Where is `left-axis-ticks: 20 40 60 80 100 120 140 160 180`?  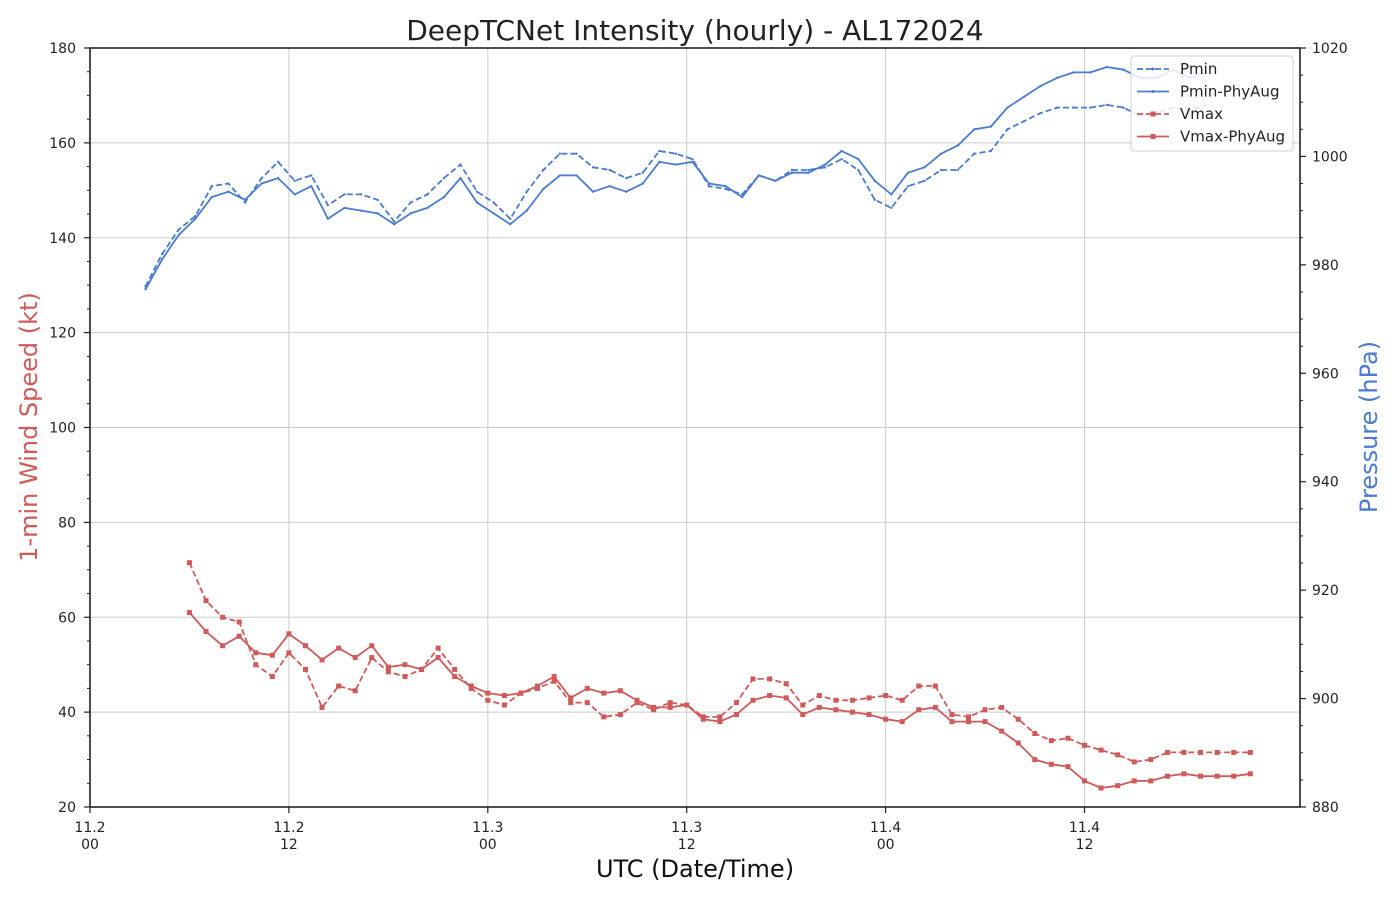
left-axis-ticks: 20 40 60 80 100 120 140 160 180 is located at coordinates (69, 428).